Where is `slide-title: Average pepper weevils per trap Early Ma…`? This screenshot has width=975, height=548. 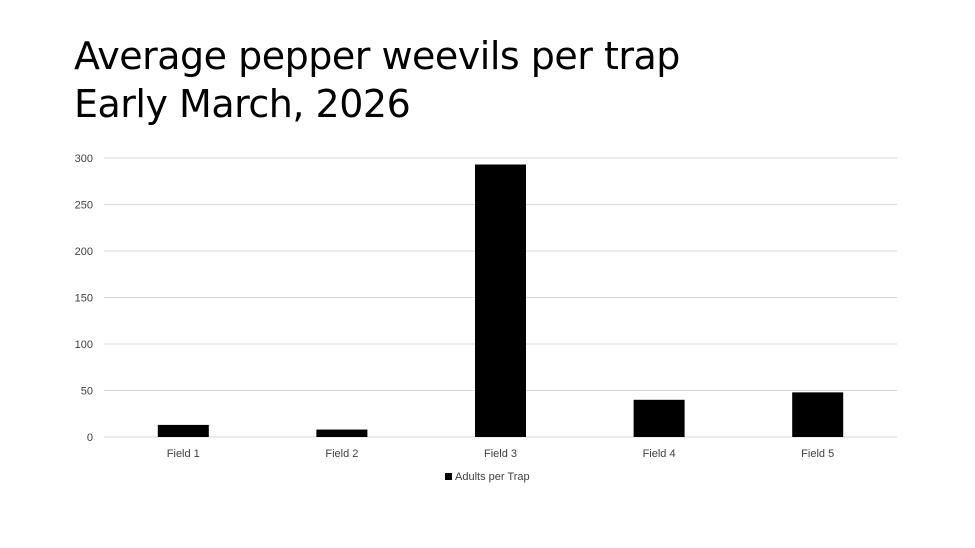 slide-title: Average pepper weevils per trap Early Ma… is located at coordinates (377, 80).